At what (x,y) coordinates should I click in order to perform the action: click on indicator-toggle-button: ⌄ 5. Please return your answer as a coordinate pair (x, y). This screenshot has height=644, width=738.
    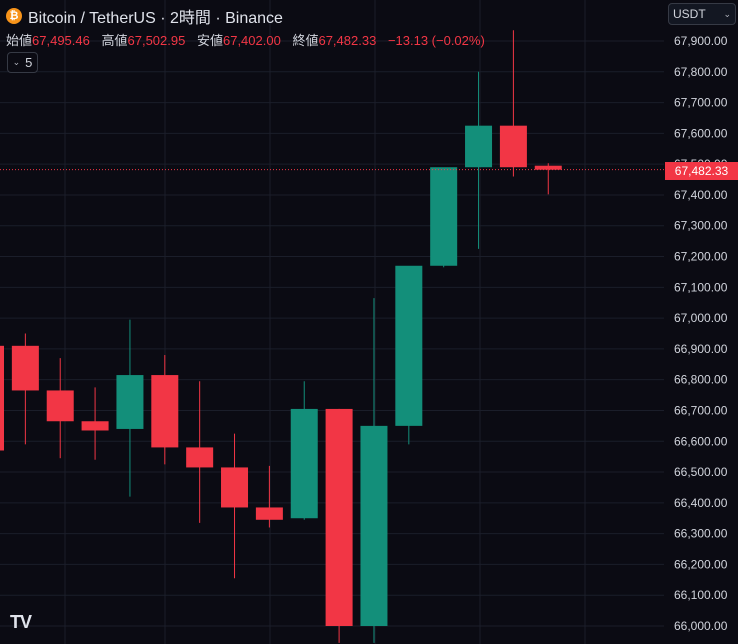
    Looking at the image, I should click on (22, 62).